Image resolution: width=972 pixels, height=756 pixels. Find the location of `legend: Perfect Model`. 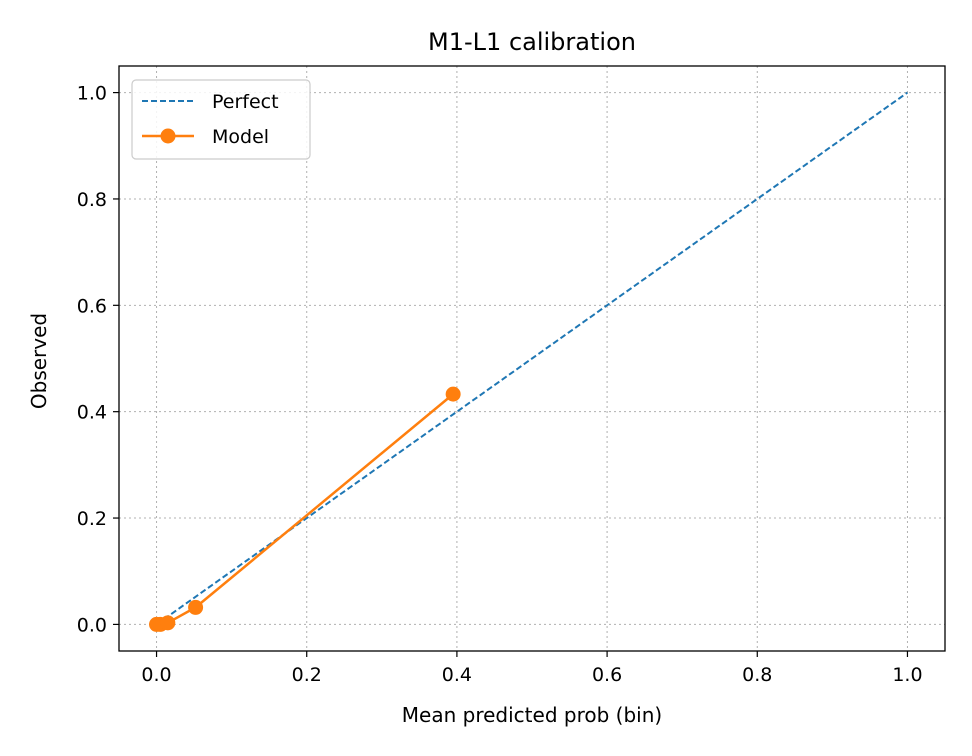

legend: Perfect Model is located at coordinates (221, 119).